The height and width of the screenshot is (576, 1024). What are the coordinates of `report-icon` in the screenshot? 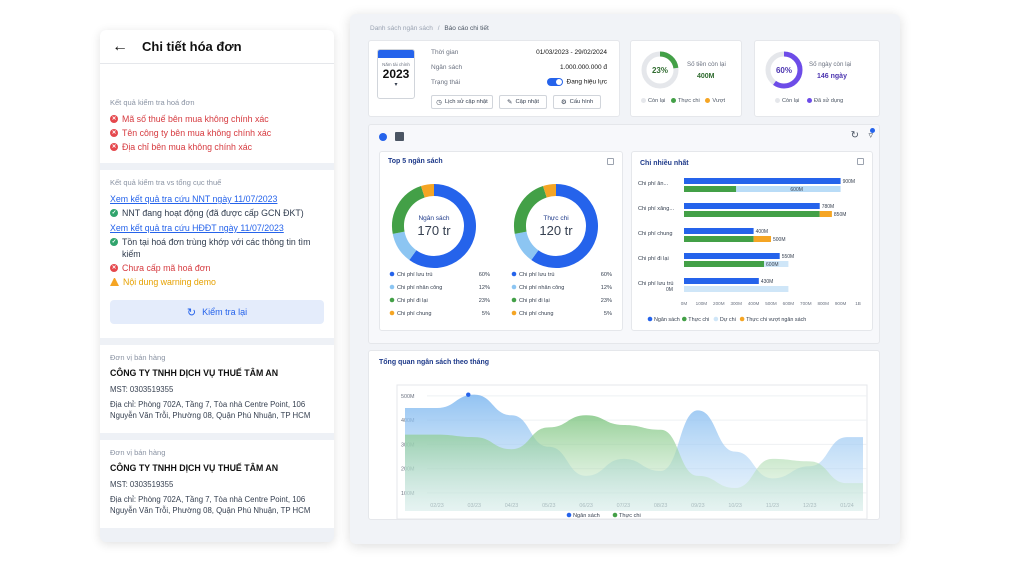 It's located at (399, 136).